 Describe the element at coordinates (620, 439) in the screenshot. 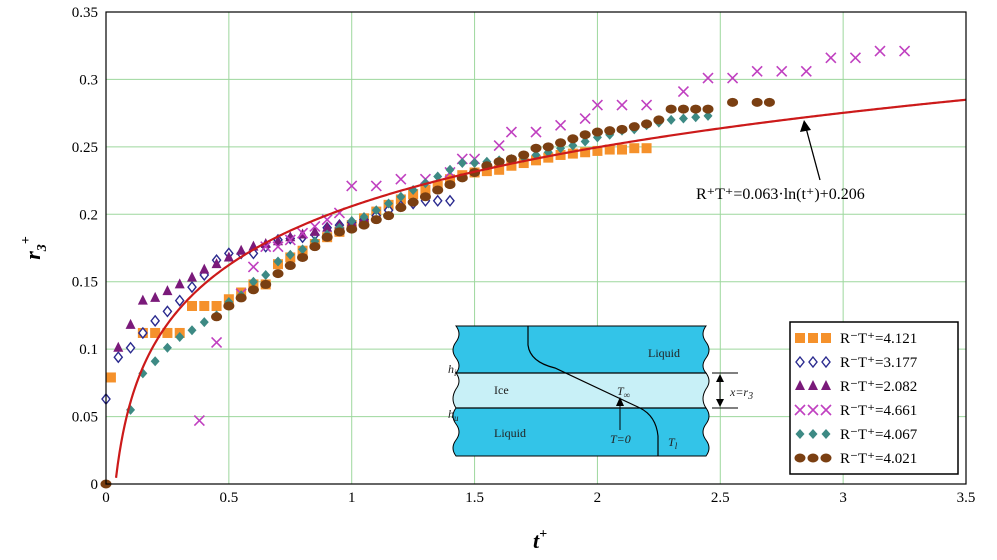

I see `inset-label-t-zero: T=0` at that location.